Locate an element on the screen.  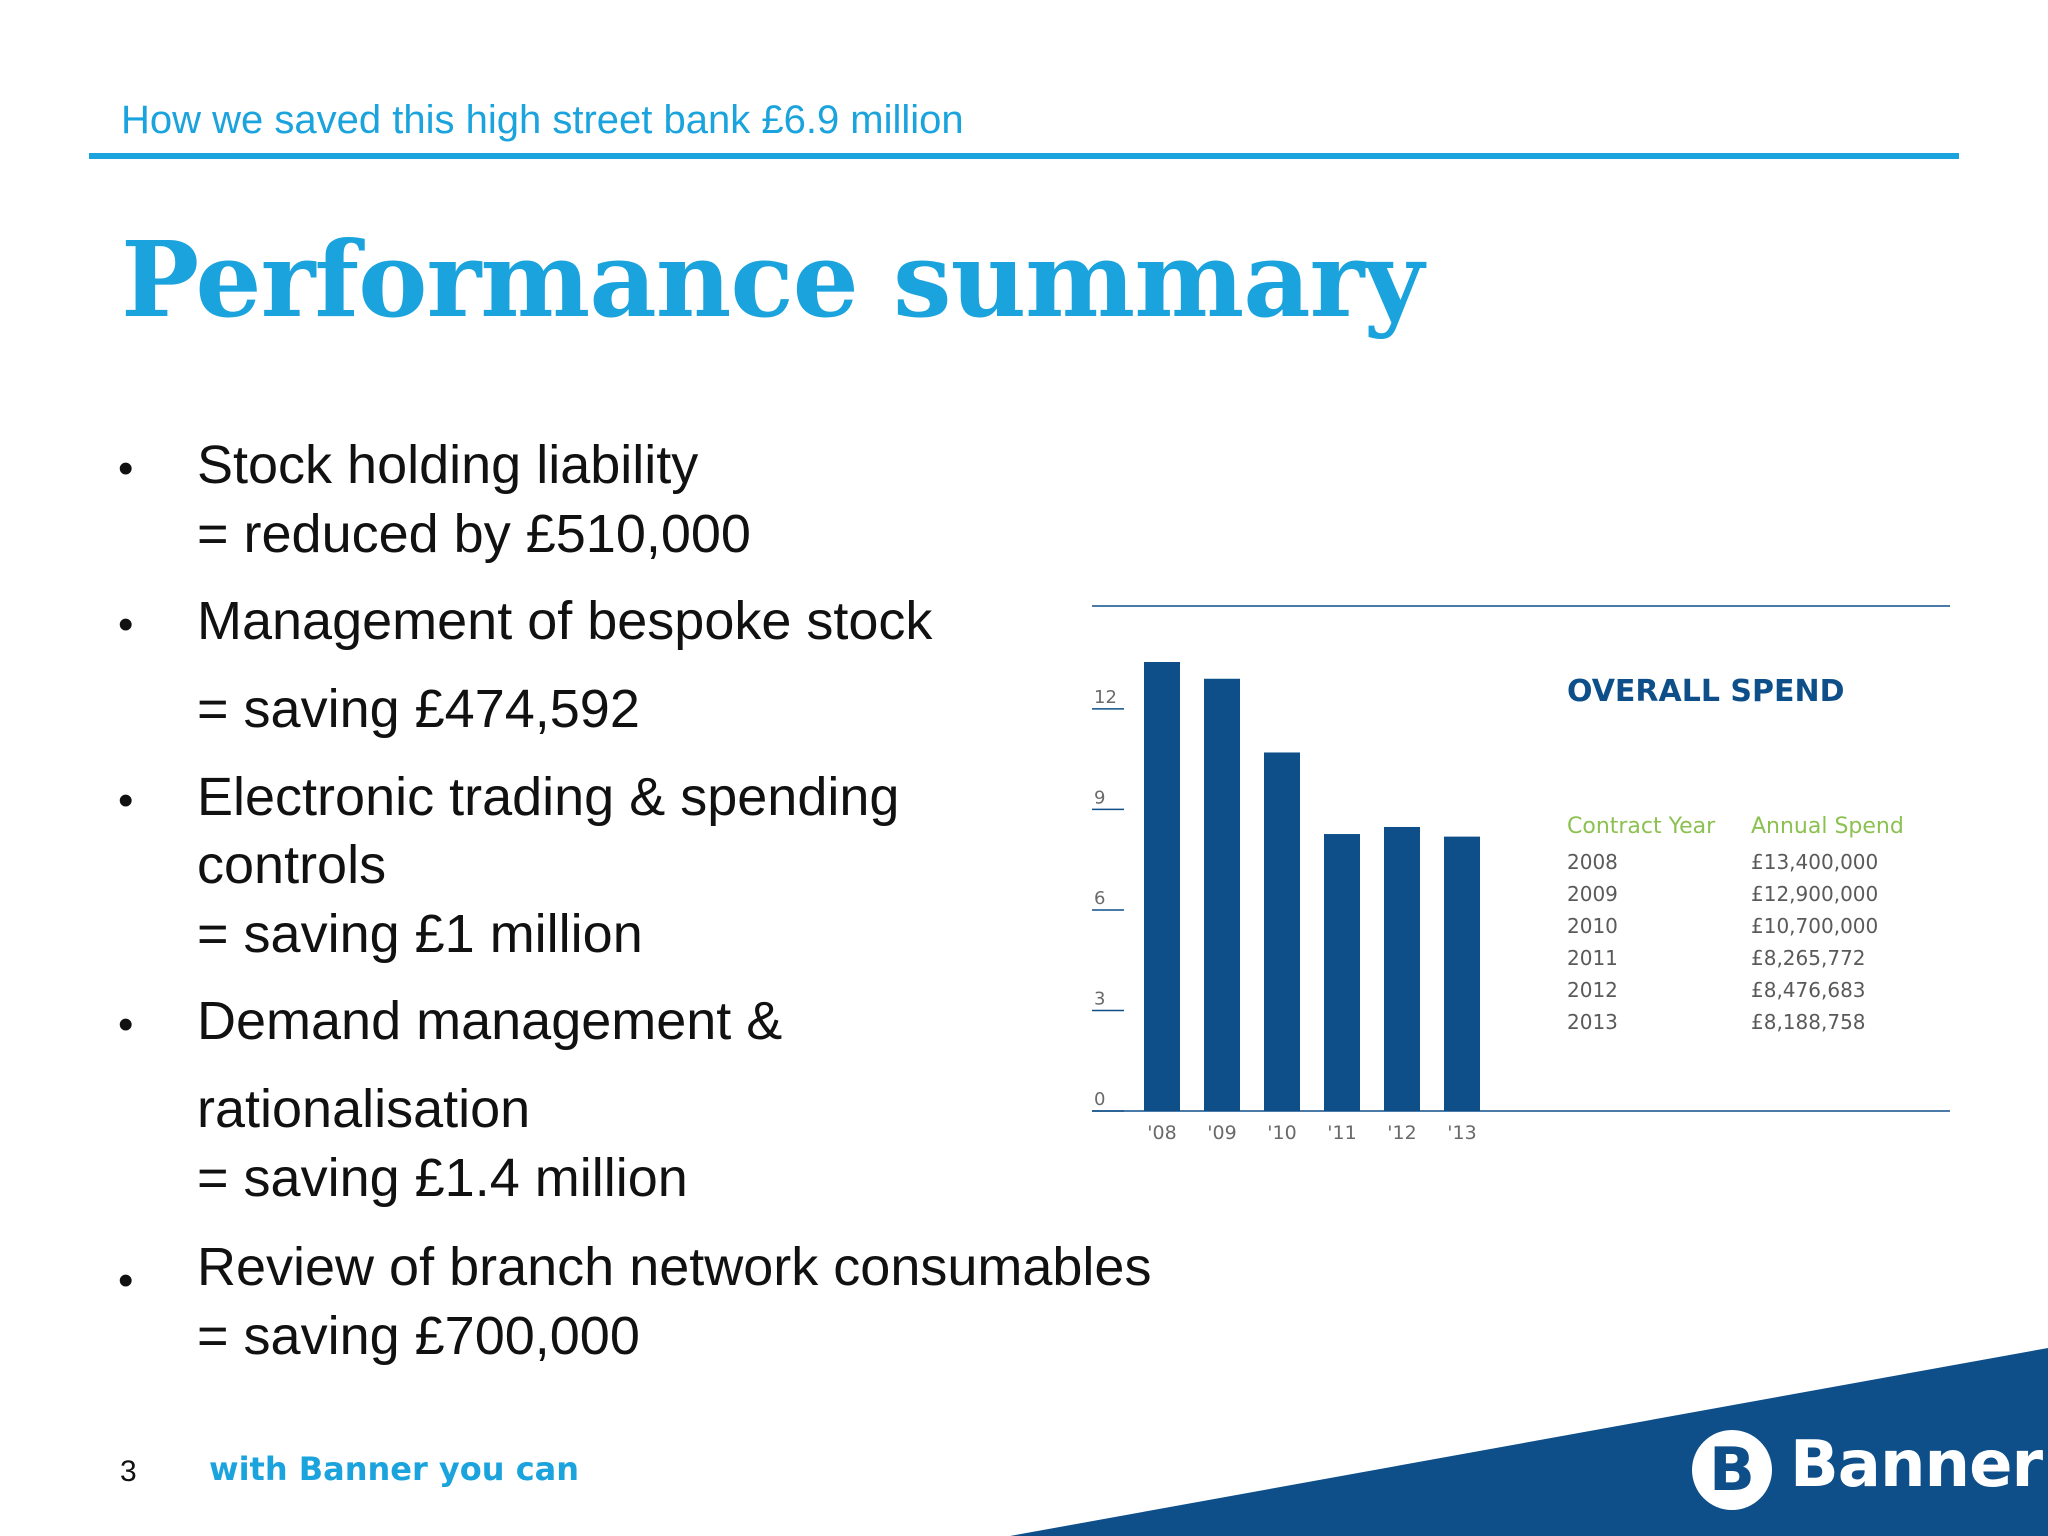
bullet-line: Management of bespoke stock is located at coordinates (565, 621).